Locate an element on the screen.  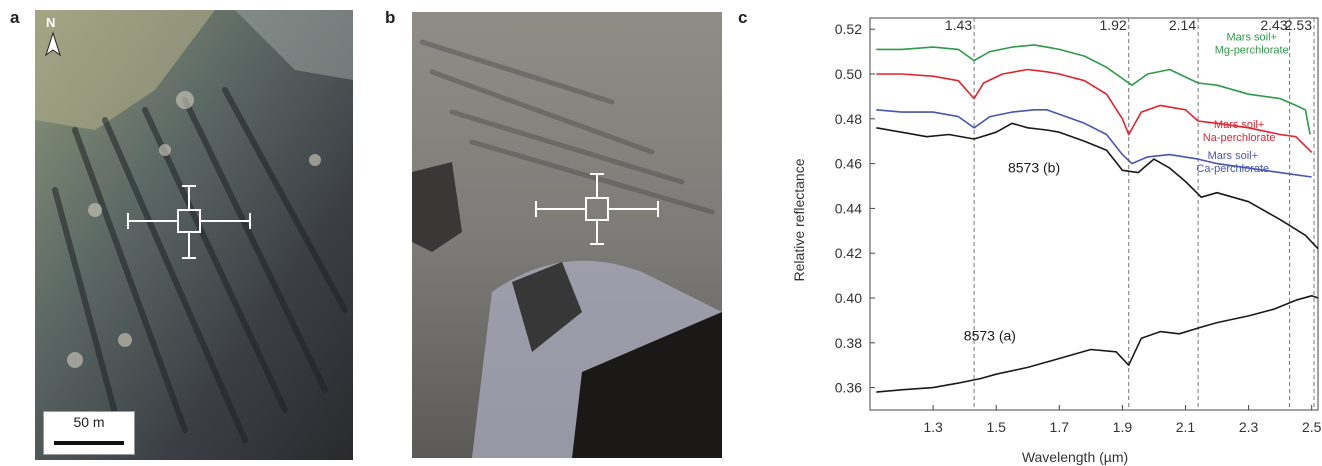
band-label: 2.14 is located at coordinates (1182, 25).